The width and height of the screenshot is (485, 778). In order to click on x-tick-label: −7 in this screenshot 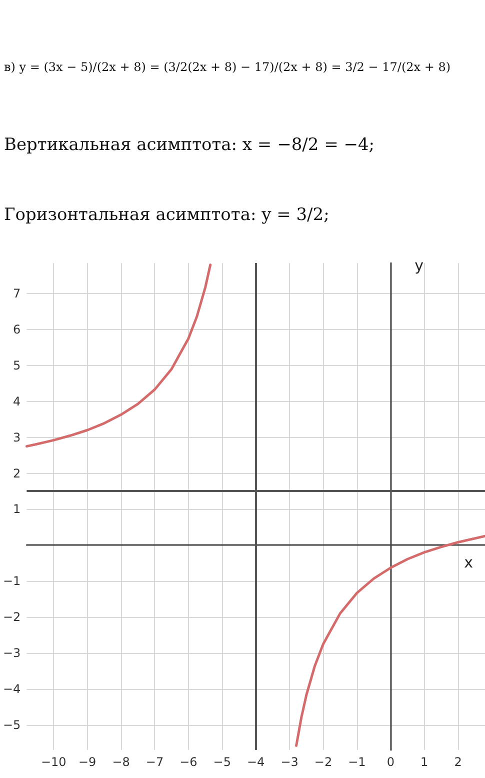, I will do `click(155, 762)`.